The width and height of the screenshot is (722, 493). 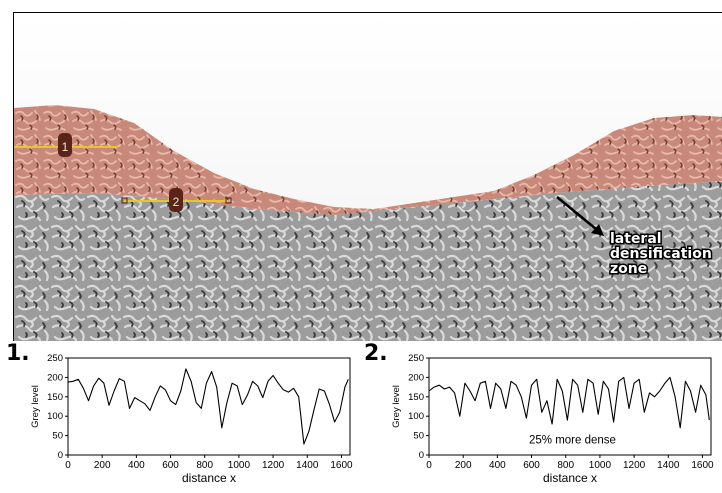 I want to click on chart-2-xtick-label: 600, so click(x=531, y=465).